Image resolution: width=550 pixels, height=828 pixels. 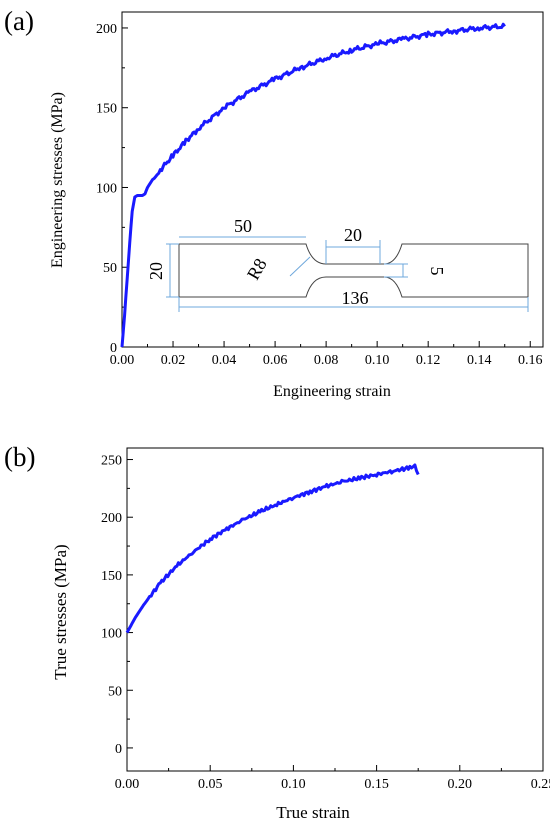 I want to click on panel-b-xlabel: True strain, so click(x=313, y=812).